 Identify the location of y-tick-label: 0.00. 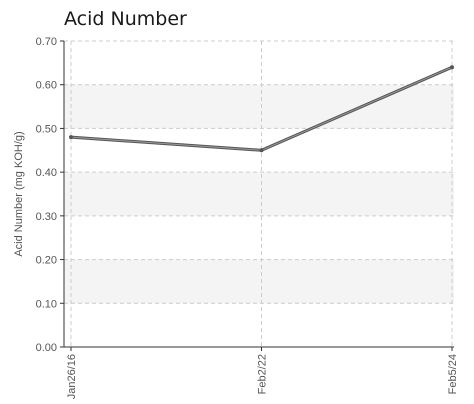
(46, 348).